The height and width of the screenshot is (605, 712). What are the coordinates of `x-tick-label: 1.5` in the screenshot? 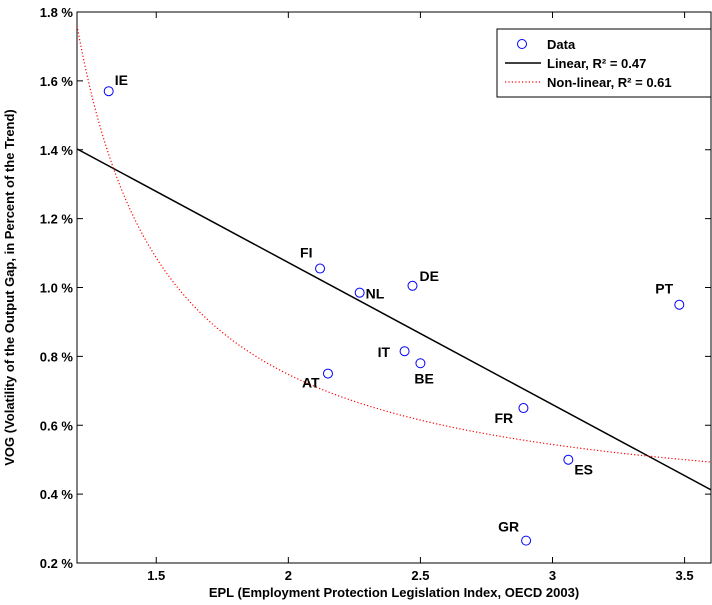 It's located at (156, 575).